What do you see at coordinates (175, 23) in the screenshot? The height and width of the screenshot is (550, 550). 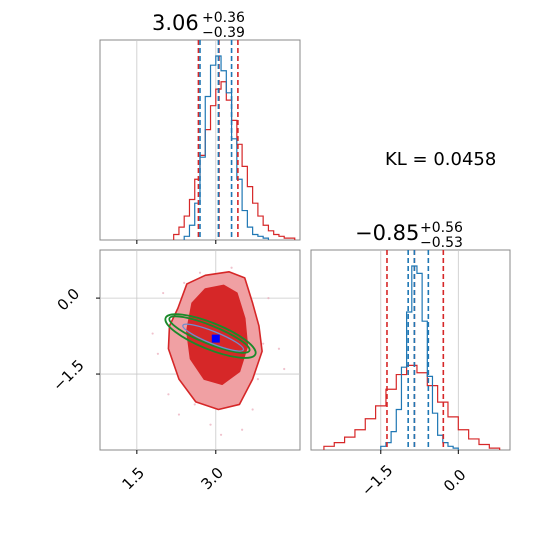 I see `panel-title-median: 3.06` at bounding box center [175, 23].